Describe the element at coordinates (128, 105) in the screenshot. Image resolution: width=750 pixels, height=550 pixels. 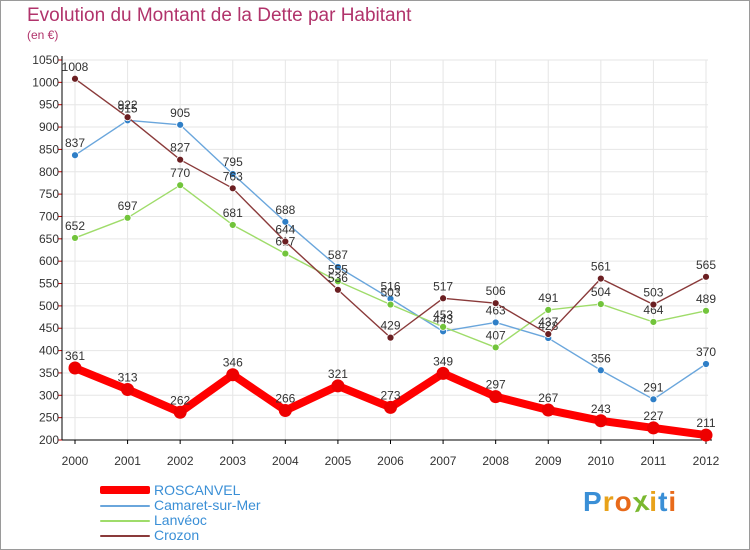
I see `data-label: 922` at that location.